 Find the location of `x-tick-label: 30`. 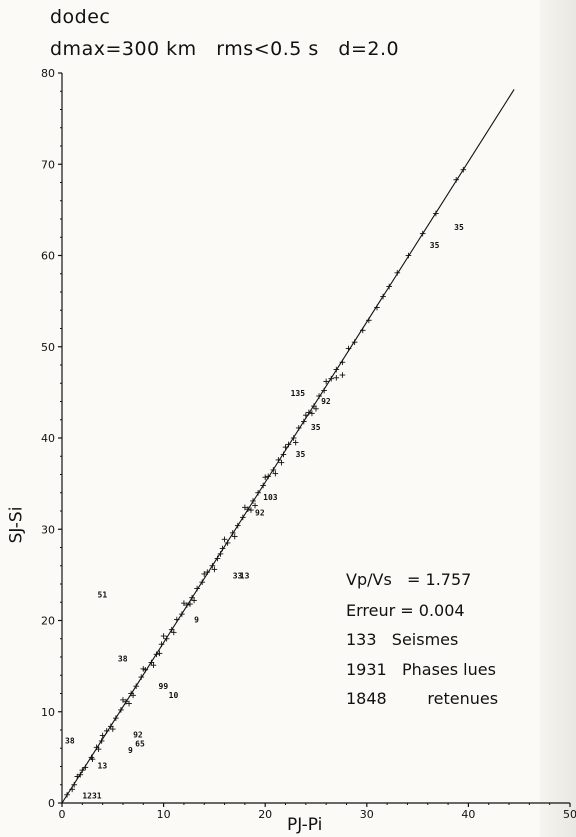

x-tick-label: 30 is located at coordinates (367, 814).